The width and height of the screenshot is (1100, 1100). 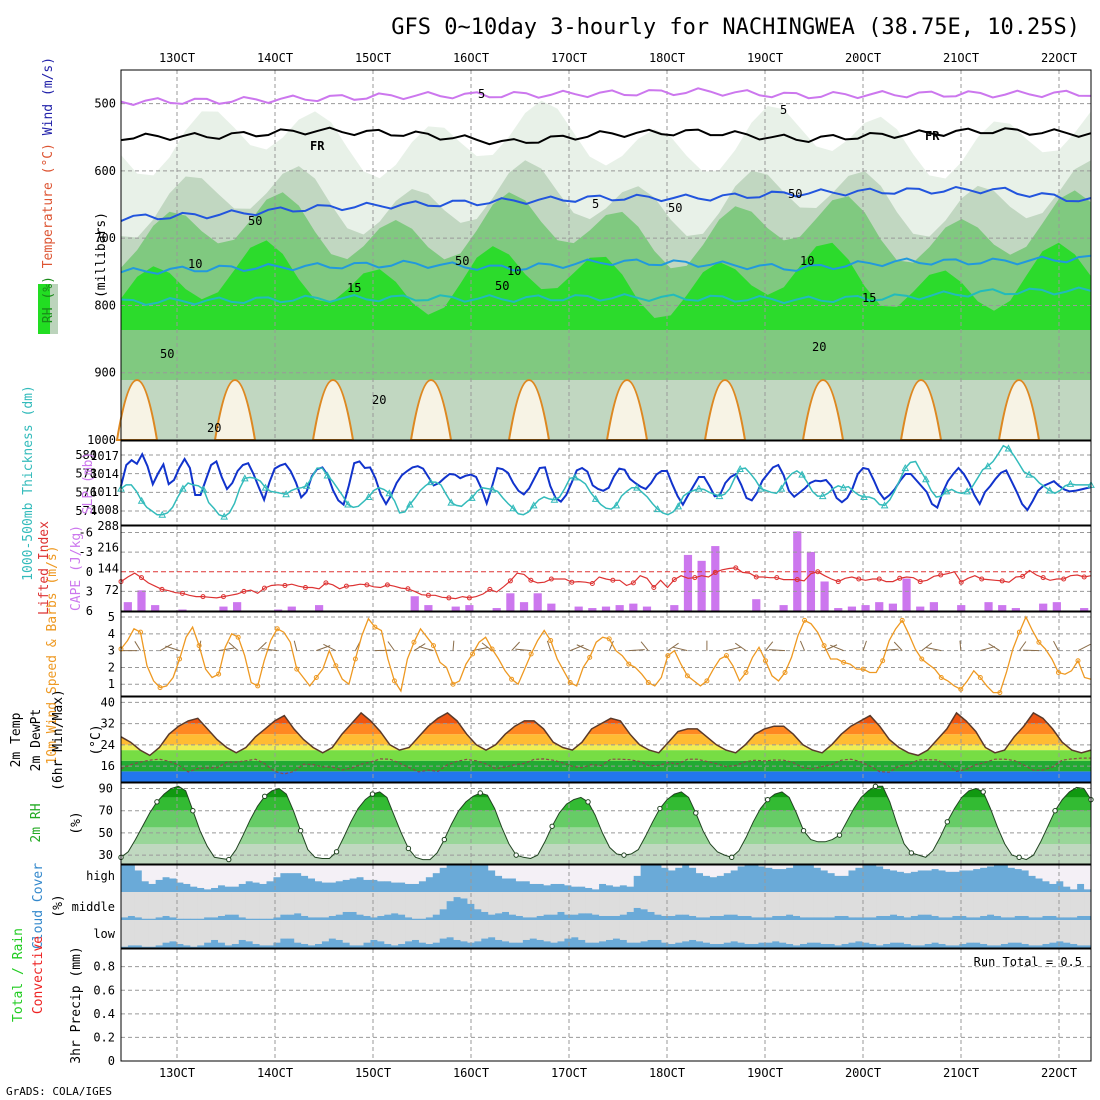 I want to click on contour-label: 20, so click(x=819, y=347).